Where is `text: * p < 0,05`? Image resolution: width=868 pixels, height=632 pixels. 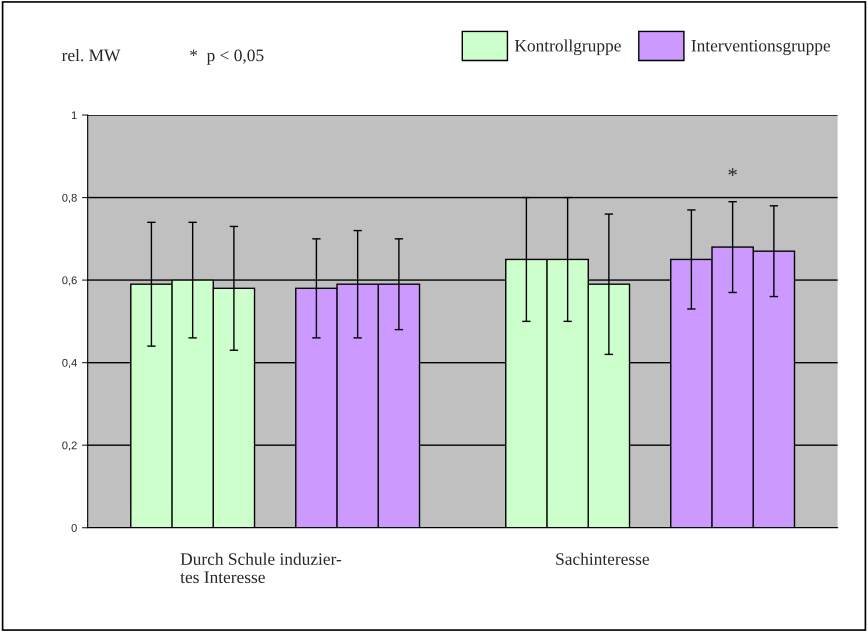 text: * p < 0,05 is located at coordinates (227, 57).